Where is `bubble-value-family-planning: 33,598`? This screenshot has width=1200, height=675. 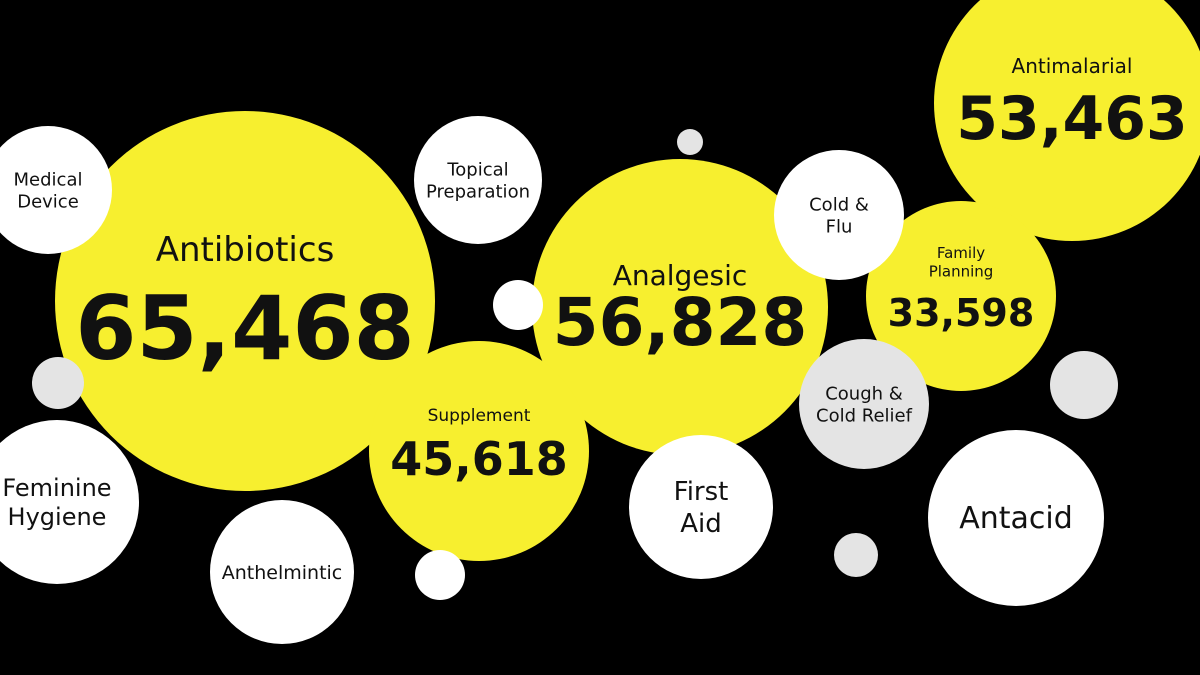 bubble-value-family-planning: 33,598 is located at coordinates (961, 313).